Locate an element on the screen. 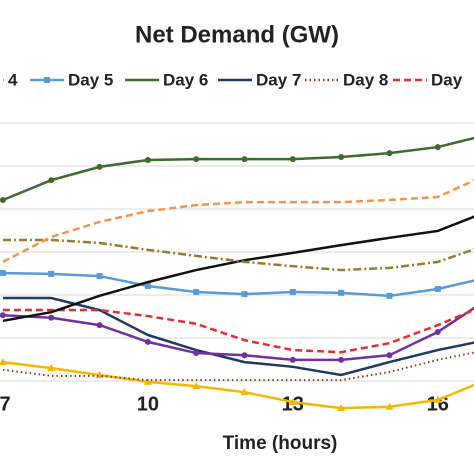 This screenshot has width=474, height=474. chart-title: Net Demand (GW) is located at coordinates (237, 34).